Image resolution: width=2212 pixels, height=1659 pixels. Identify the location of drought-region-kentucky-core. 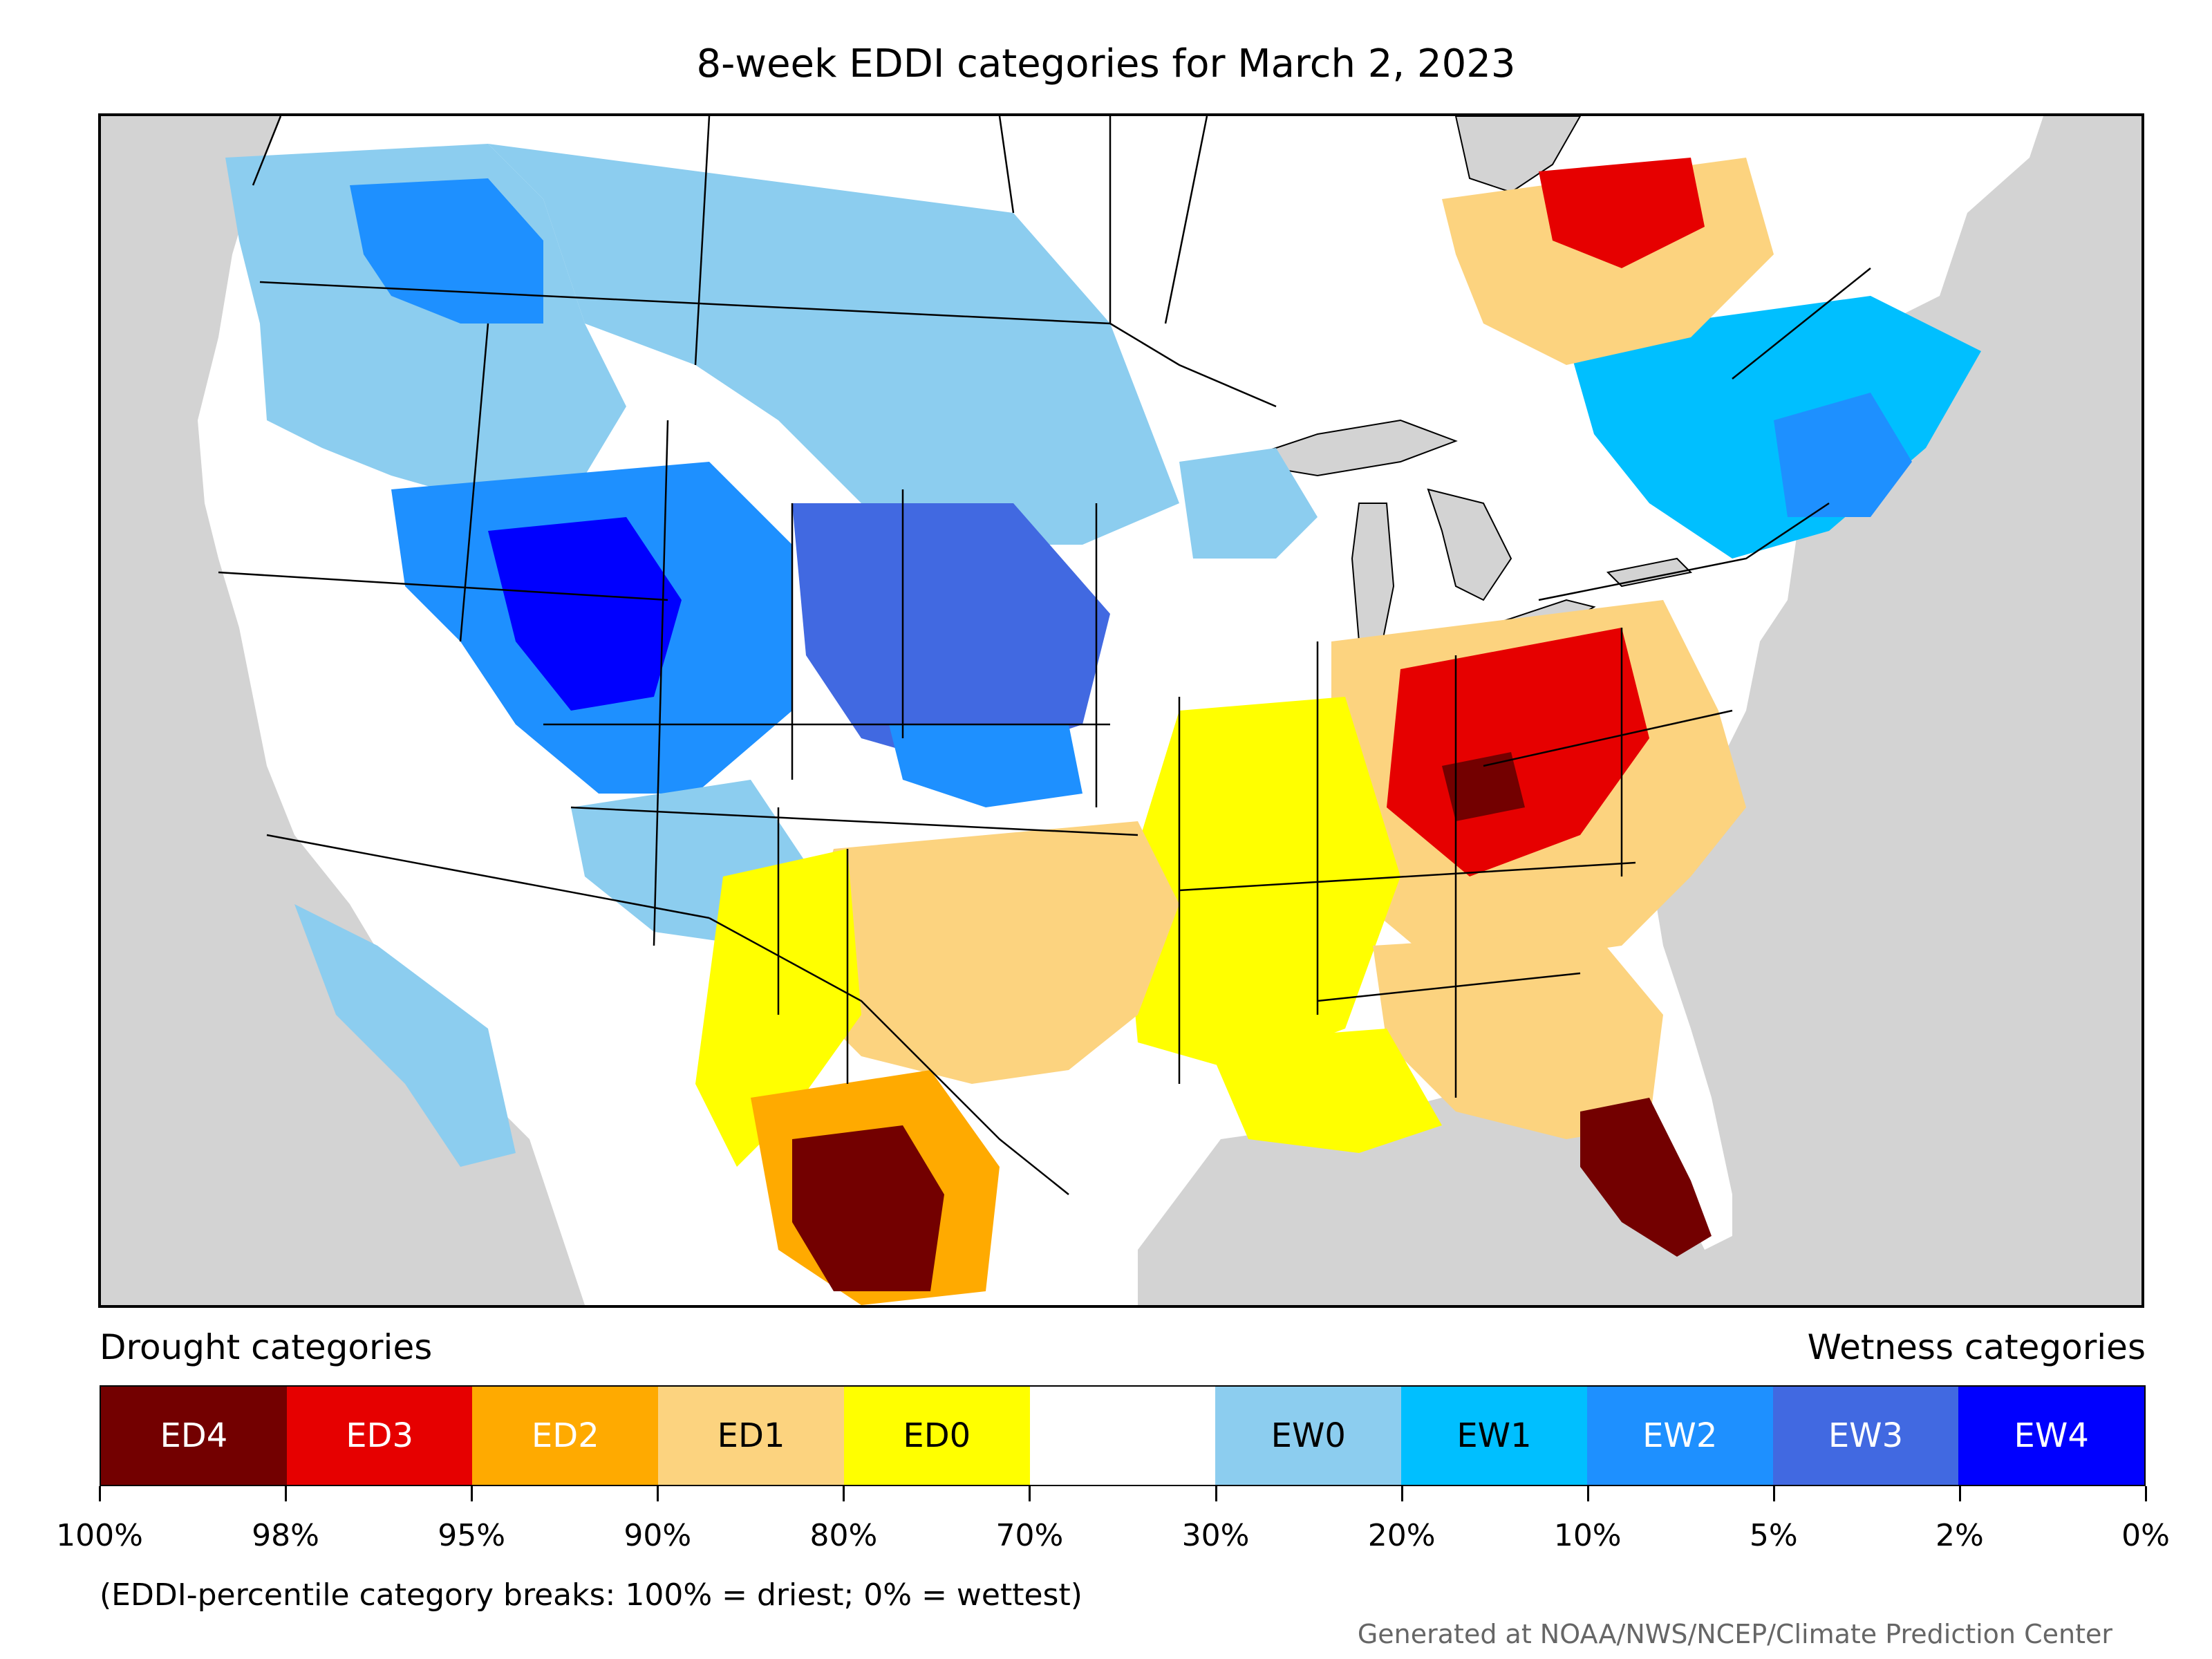
(1483, 786).